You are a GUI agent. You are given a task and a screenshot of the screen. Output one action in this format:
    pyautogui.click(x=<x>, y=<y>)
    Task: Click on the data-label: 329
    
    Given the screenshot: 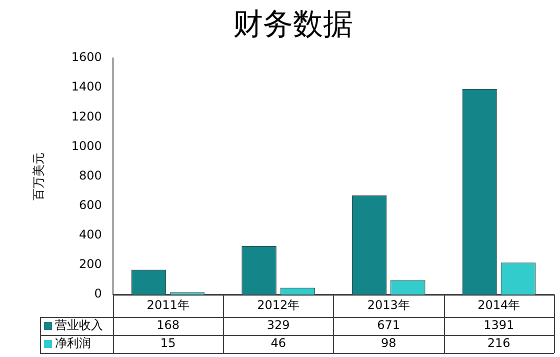 What is the action you would take?
    pyautogui.click(x=278, y=325)
    